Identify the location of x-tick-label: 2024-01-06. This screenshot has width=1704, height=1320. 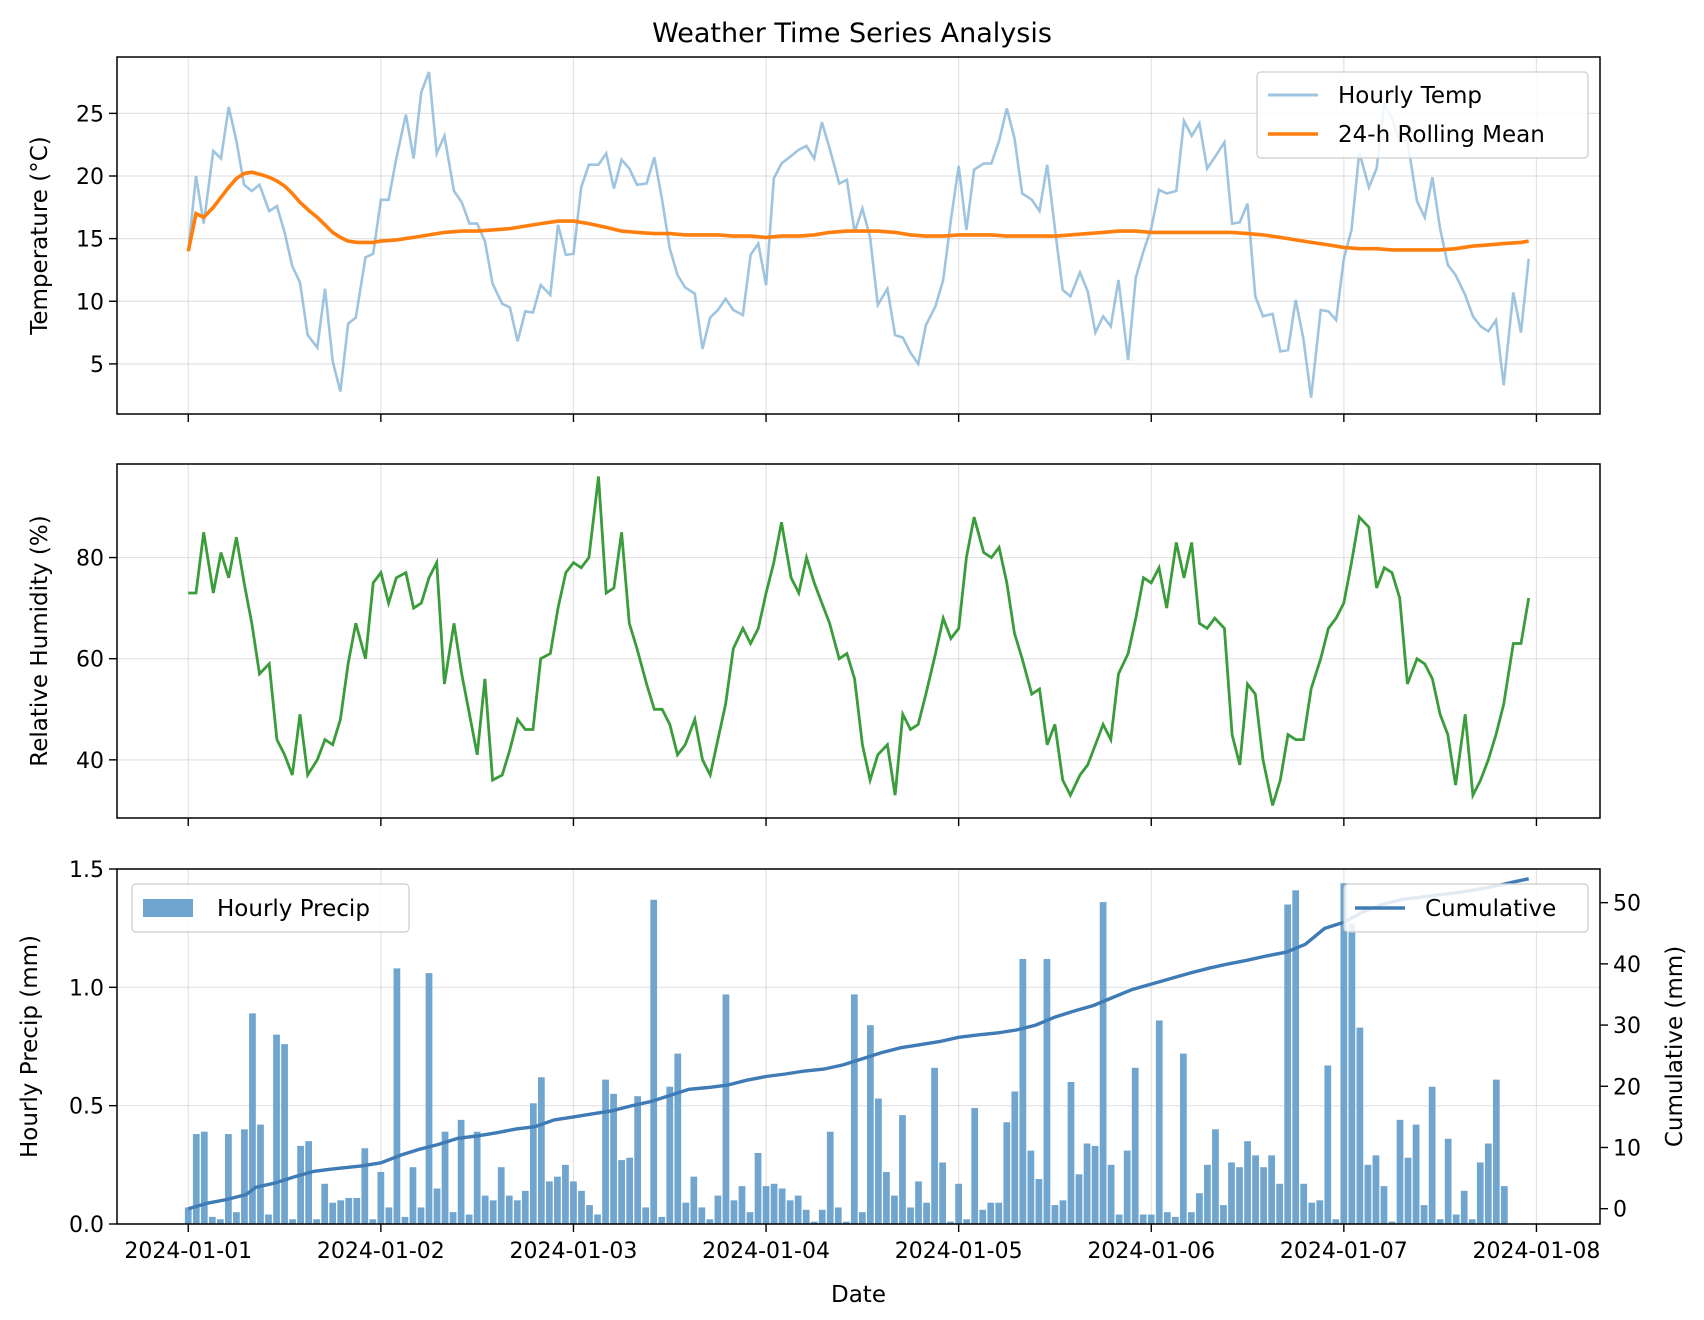
(1151, 1251).